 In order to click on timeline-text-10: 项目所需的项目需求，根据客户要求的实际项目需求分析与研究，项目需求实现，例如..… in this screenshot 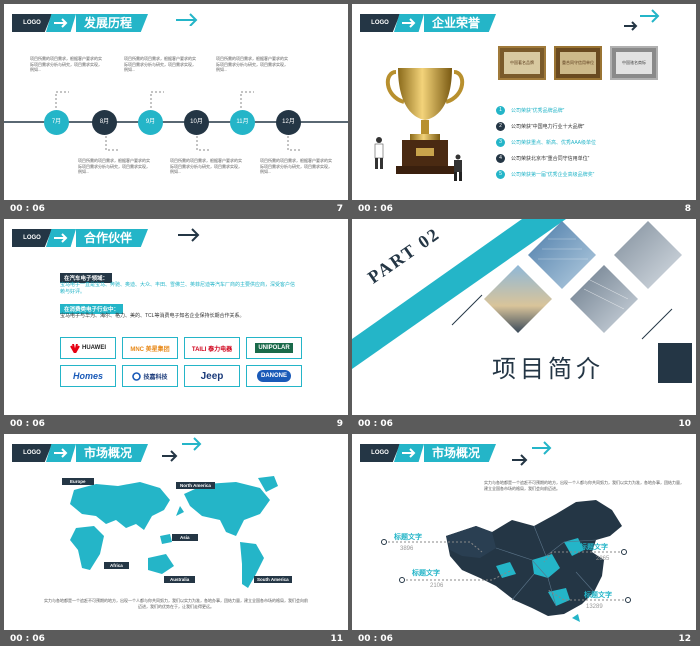, I will do `click(206, 166)`.